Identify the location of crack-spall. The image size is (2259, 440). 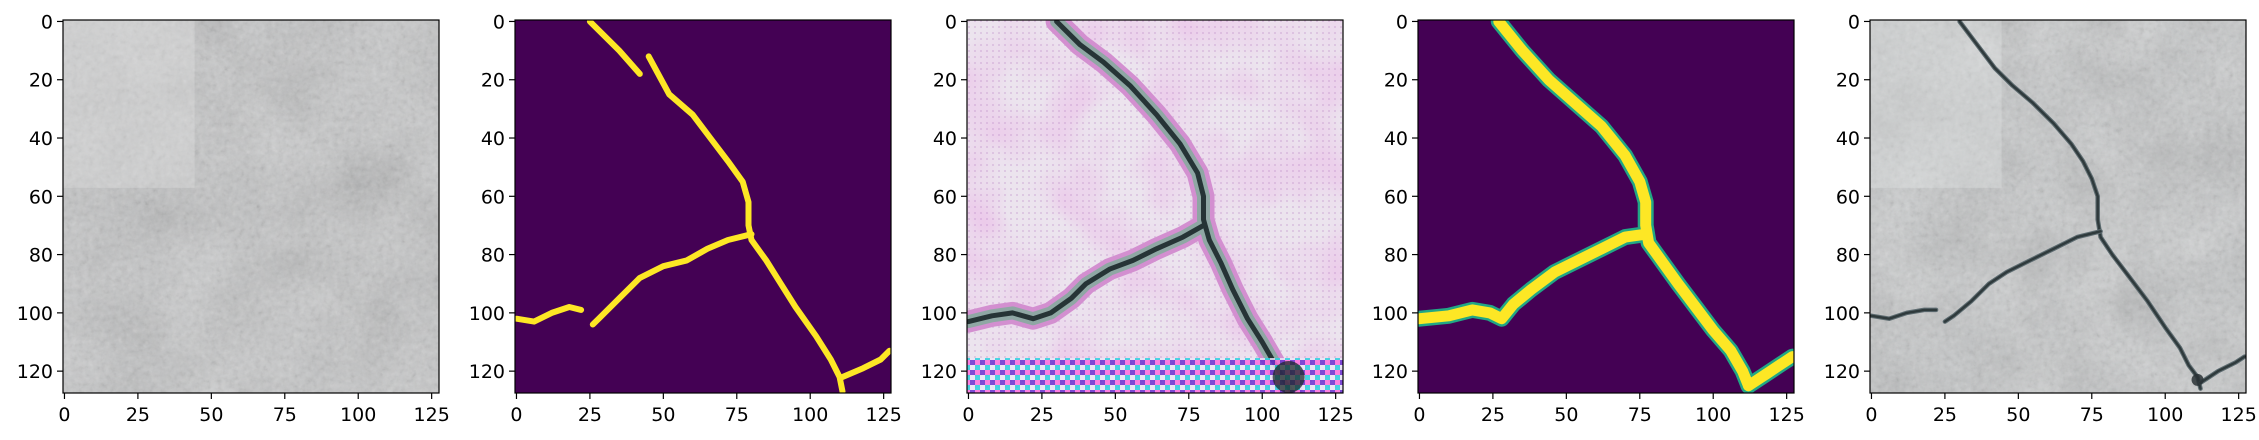
(2197, 379).